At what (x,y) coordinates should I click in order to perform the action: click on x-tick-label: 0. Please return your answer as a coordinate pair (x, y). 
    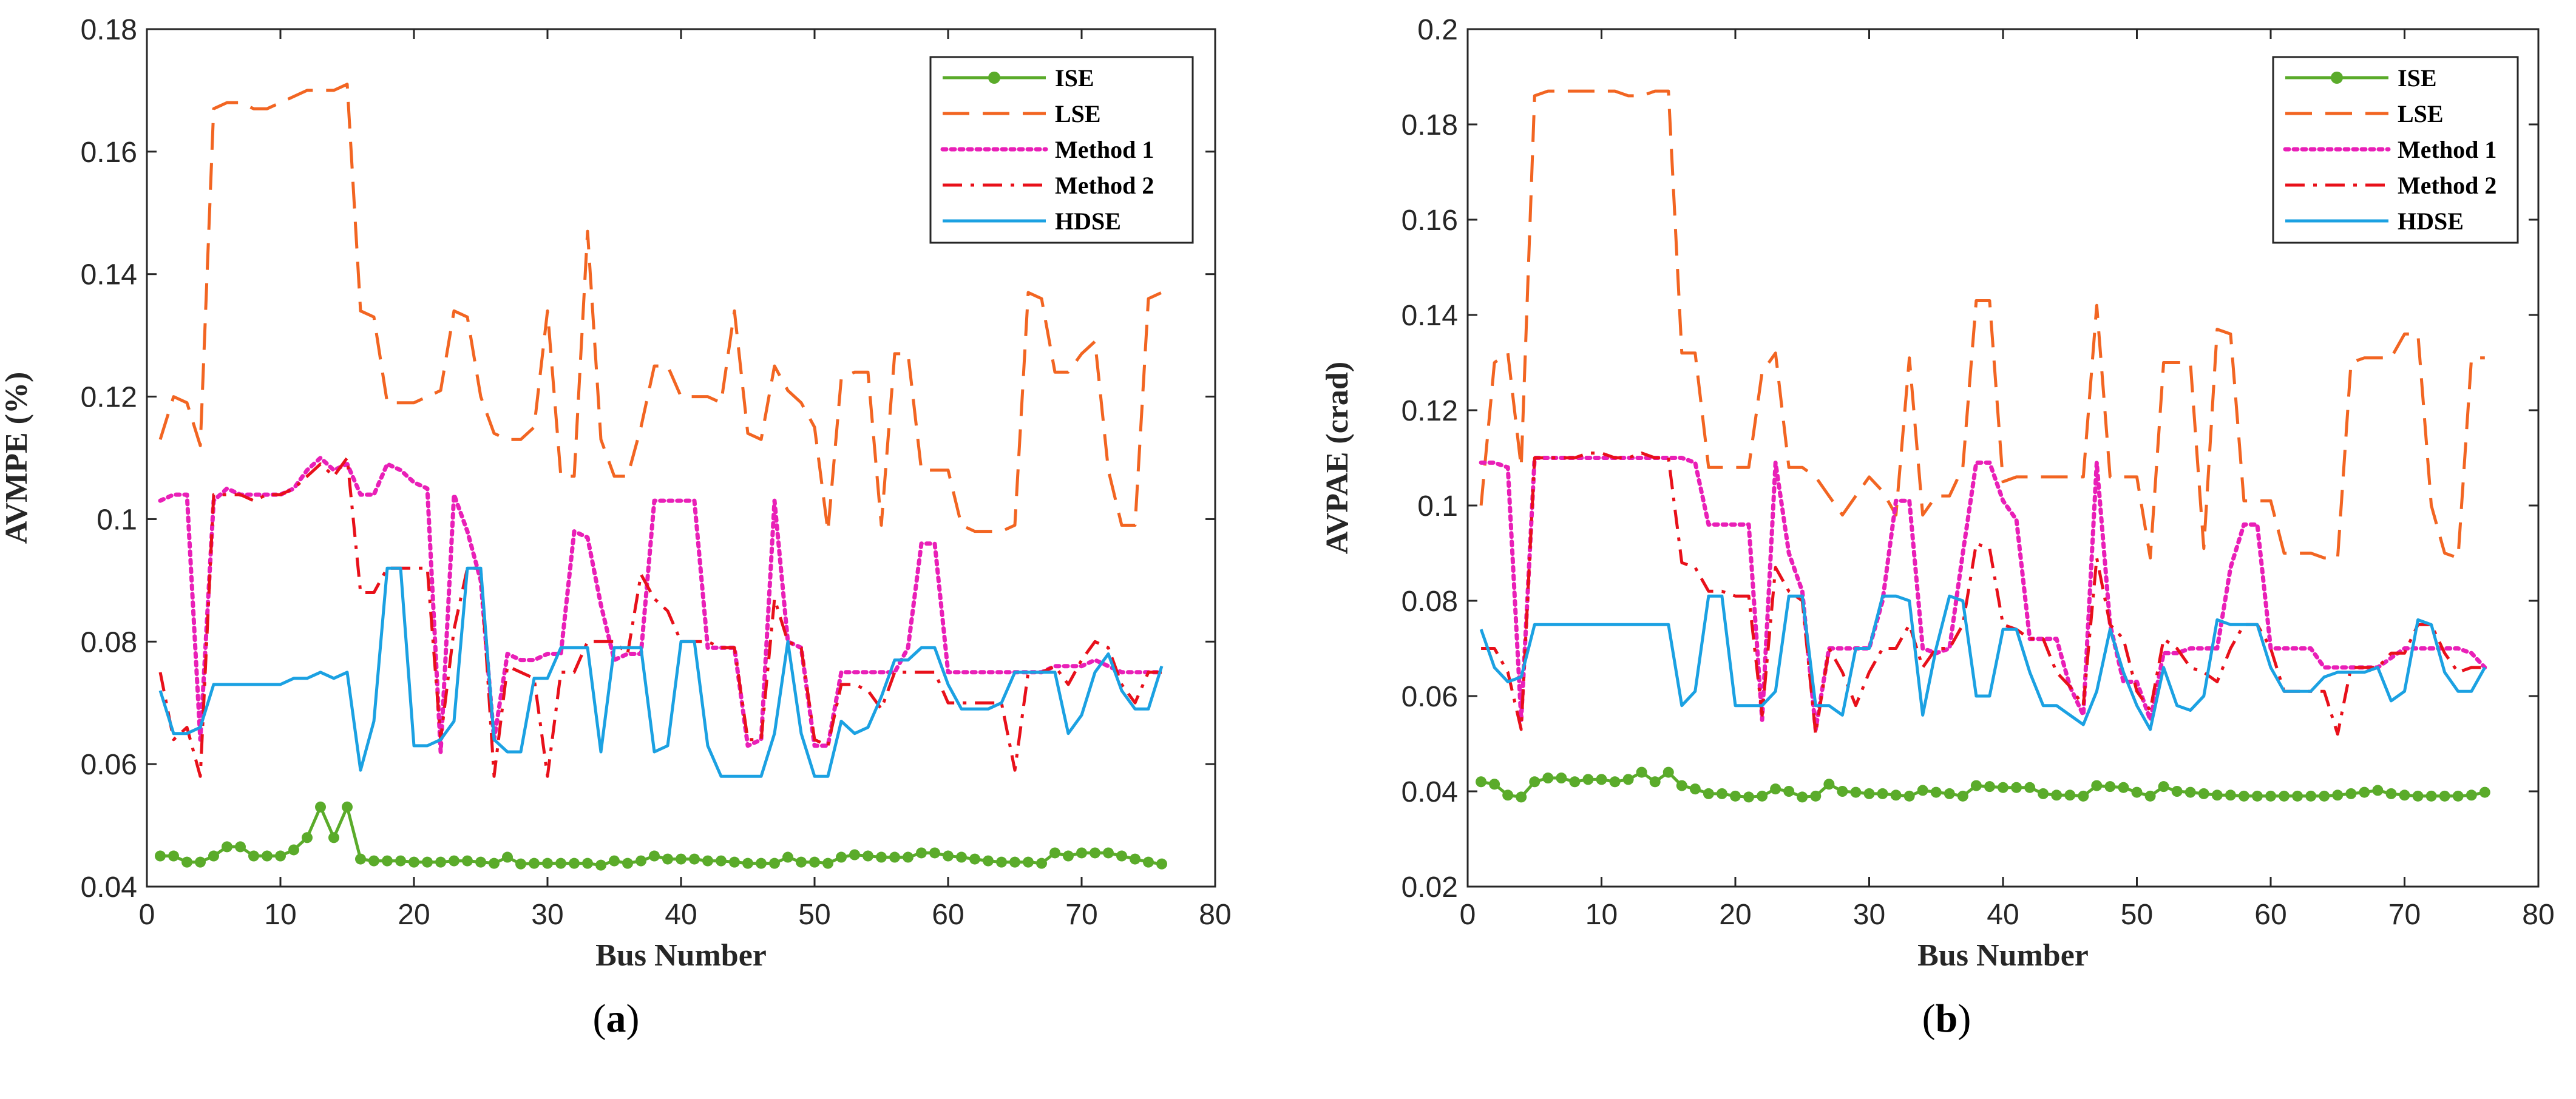
    Looking at the image, I should click on (1468, 915).